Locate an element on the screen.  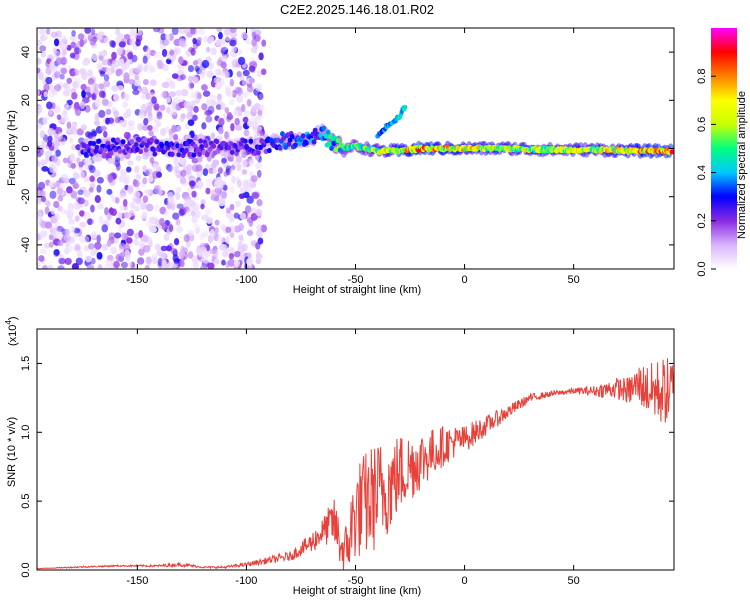
y-tick-label: -20 is located at coordinates (26, 197).